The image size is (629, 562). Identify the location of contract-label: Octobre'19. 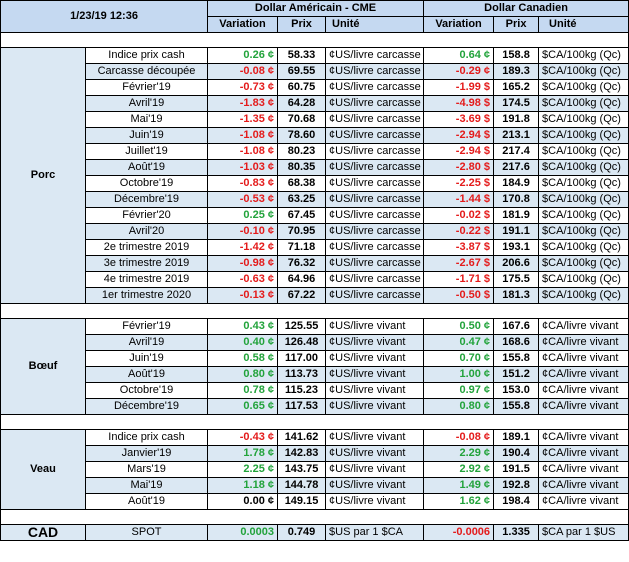
(146, 183).